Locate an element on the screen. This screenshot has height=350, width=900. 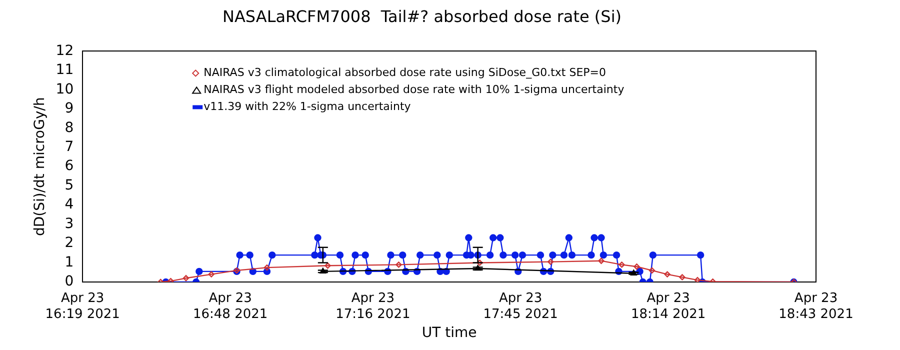
y-tick-label: 6 is located at coordinates (69, 166).